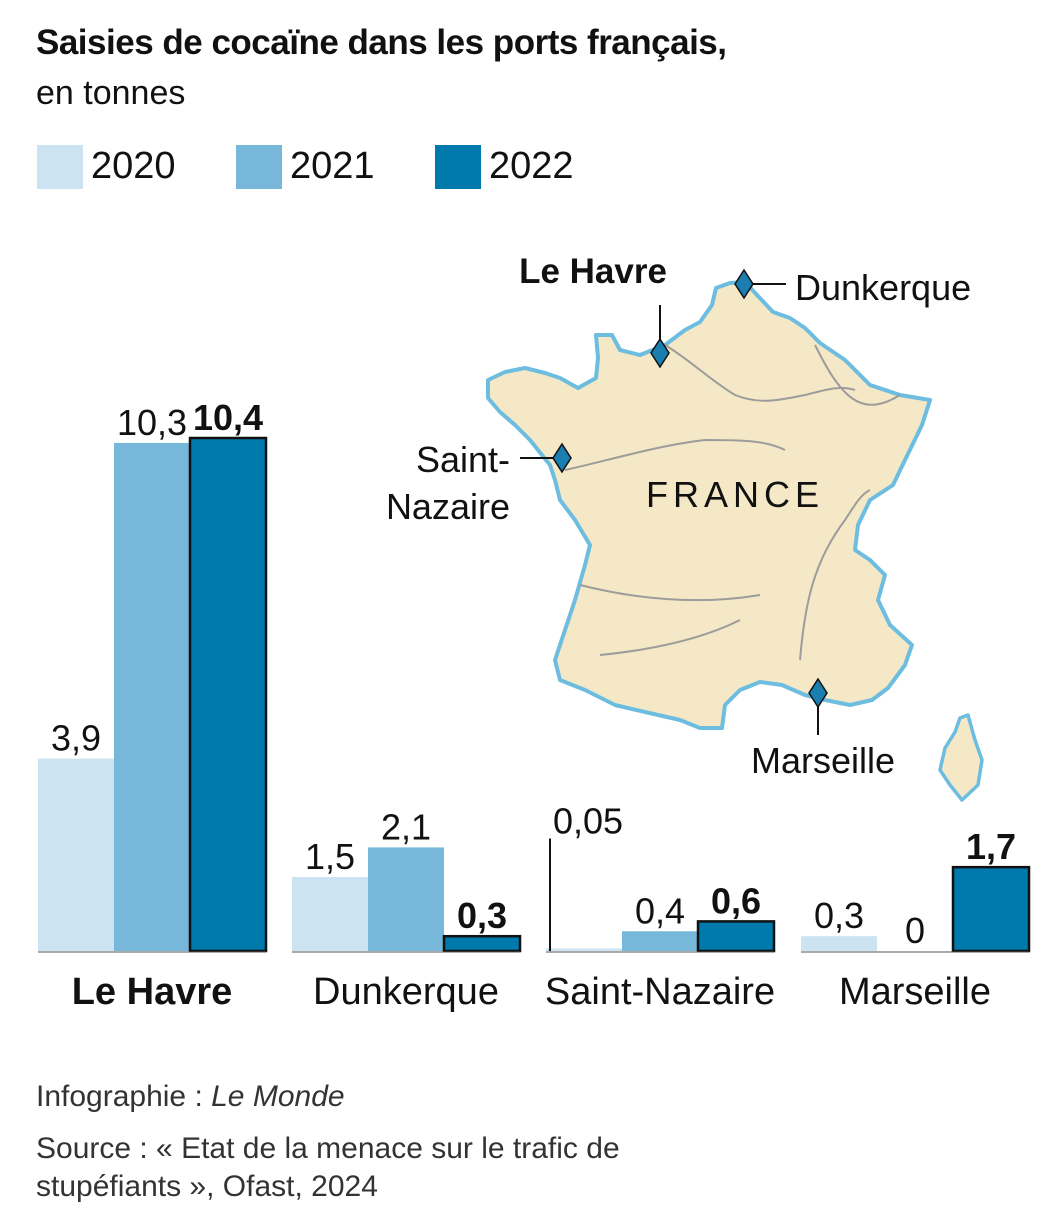 The width and height of the screenshot is (1051, 1217). What do you see at coordinates (883, 287) in the screenshot?
I see `map-label-dunkerque: Dunkerque` at bounding box center [883, 287].